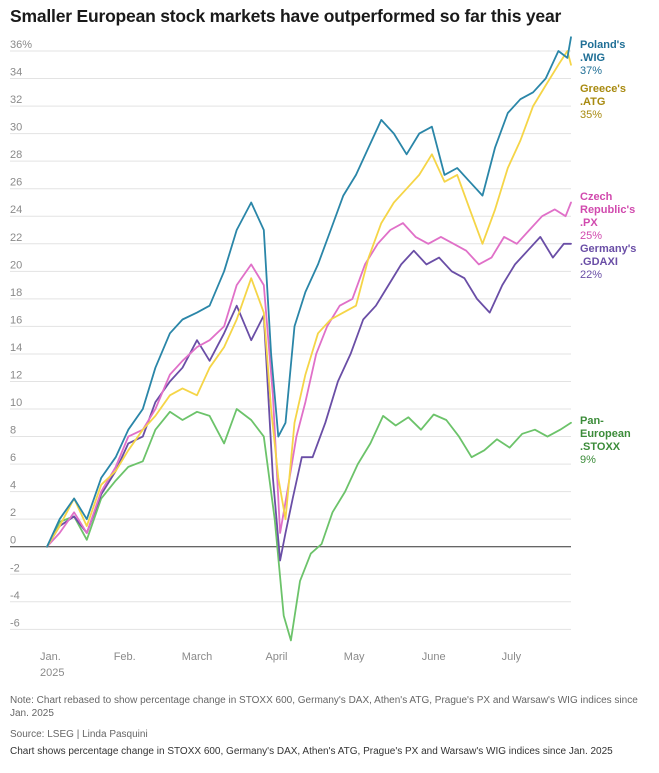 The width and height of the screenshot is (659, 773). Describe the element at coordinates (354, 657) in the screenshot. I see `x-tick-label: May` at that location.